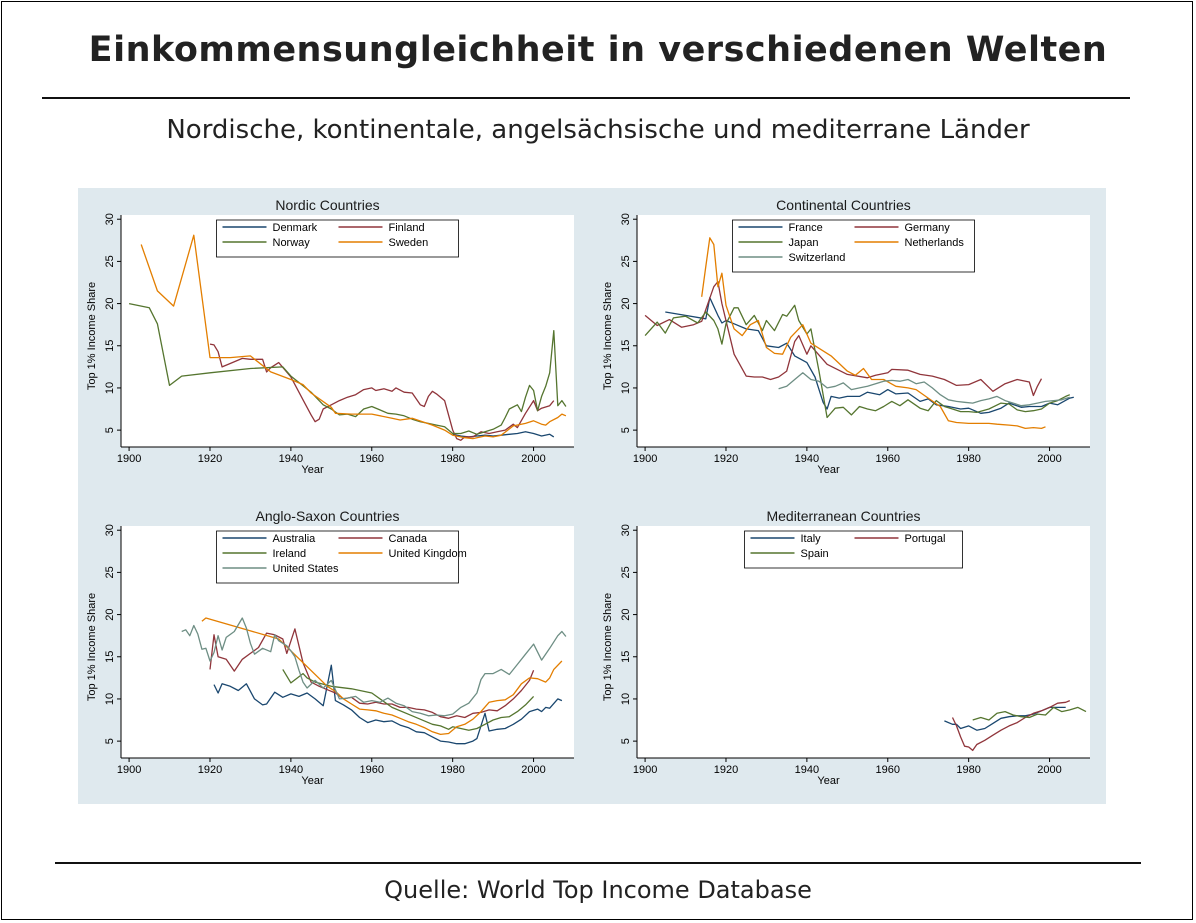 This screenshot has height=923, width=1196. I want to click on legend-label: Norway, so click(292, 243).